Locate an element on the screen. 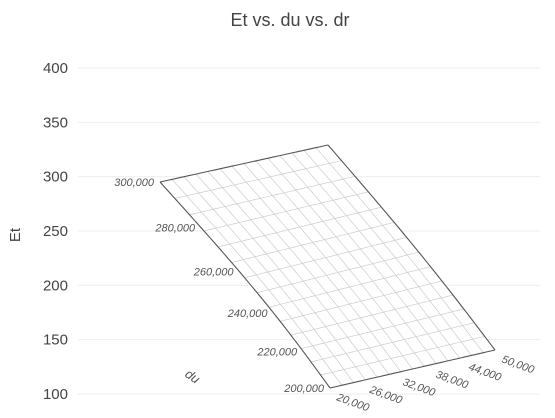  du-tick-label: 280,000 is located at coordinates (175, 229).